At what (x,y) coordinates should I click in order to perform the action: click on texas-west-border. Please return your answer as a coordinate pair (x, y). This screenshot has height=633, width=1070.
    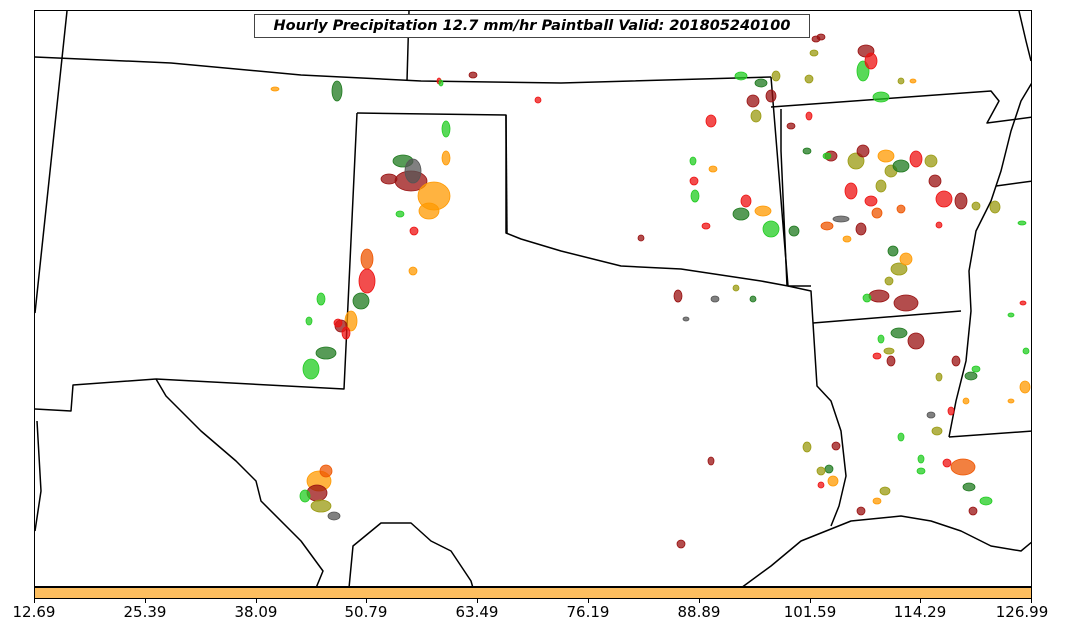
    Looking at the image, I should click on (239, 482).